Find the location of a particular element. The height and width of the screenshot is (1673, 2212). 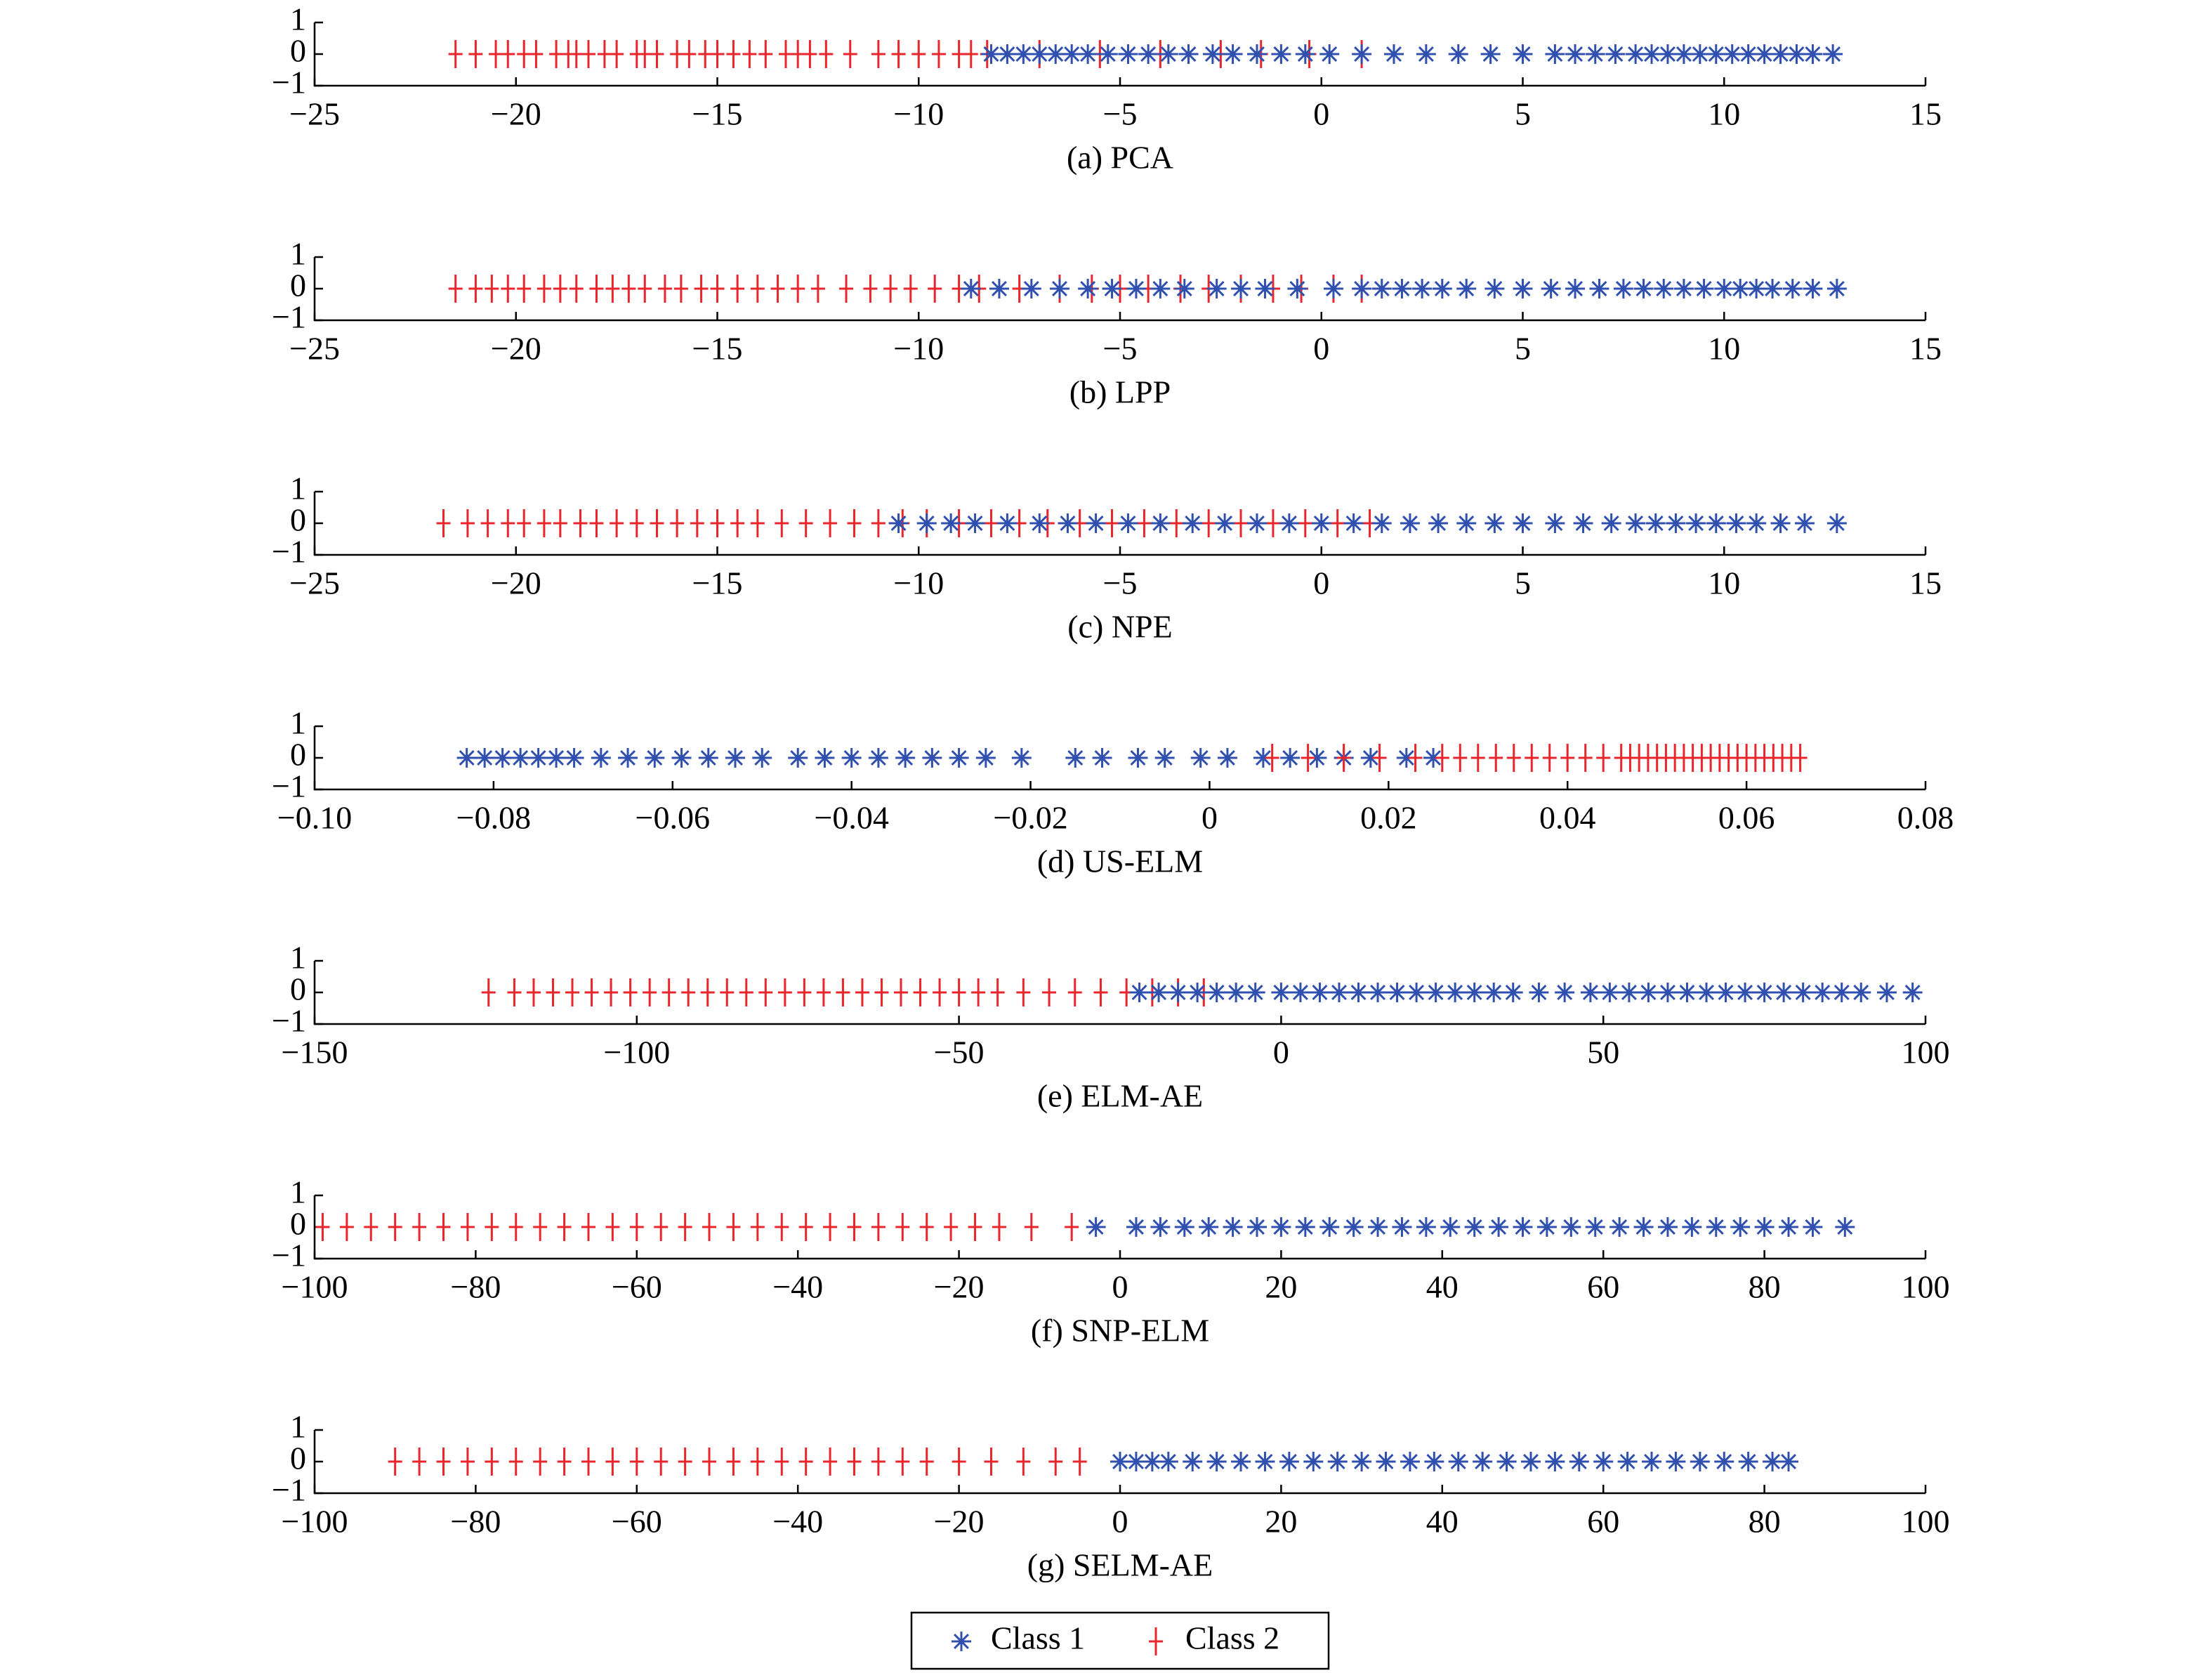

x-tick-label: 80 is located at coordinates (1765, 1522).